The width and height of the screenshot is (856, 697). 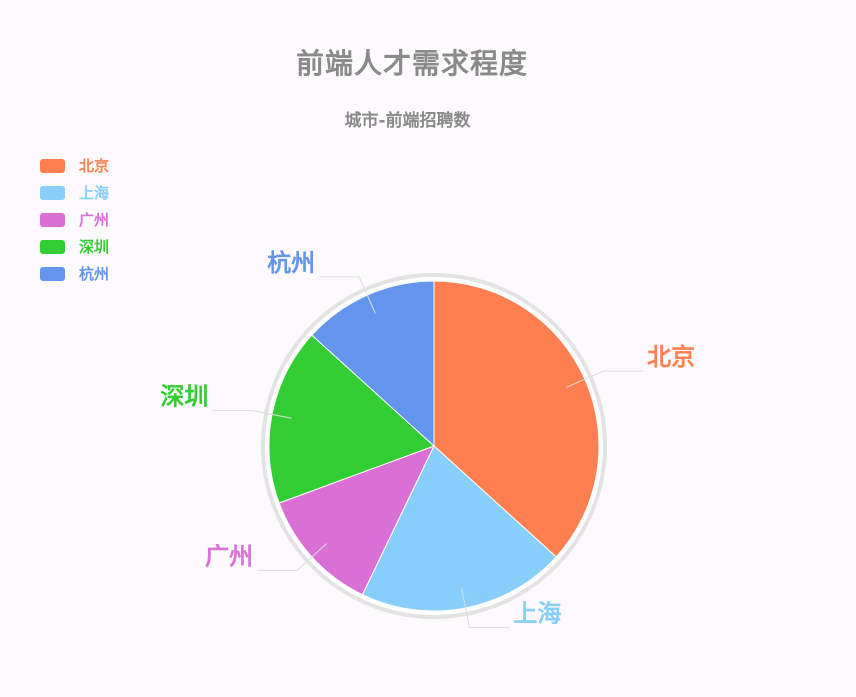 I want to click on legend-label: 广州, so click(x=94, y=220).